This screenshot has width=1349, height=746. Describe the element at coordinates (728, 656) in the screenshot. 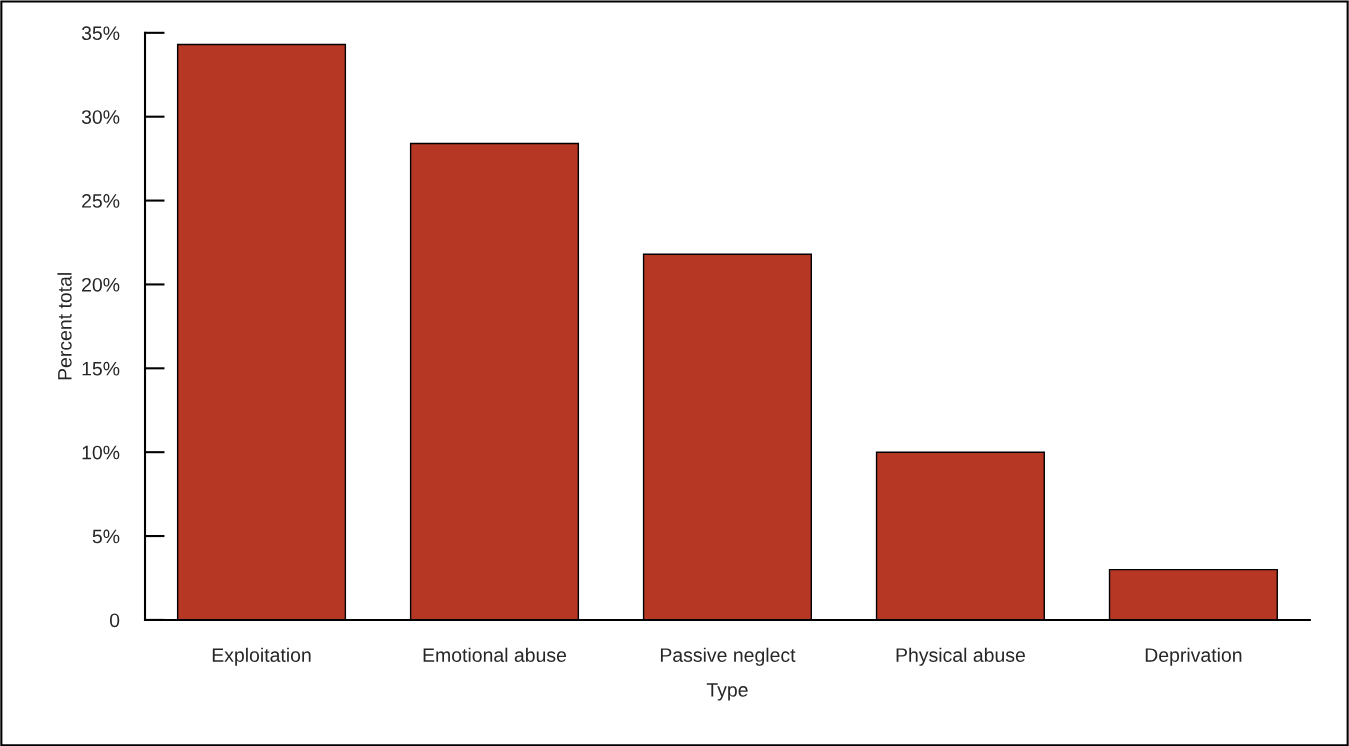

I see `x-tick-label: Passive neglect` at that location.